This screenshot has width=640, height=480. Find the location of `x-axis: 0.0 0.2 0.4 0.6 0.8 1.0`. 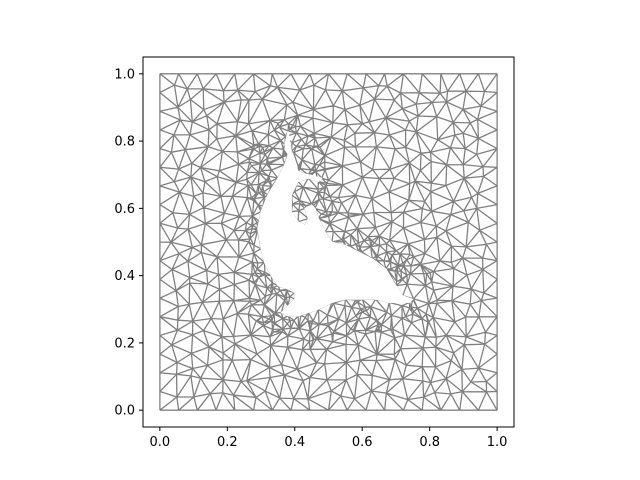

x-axis: 0.0 0.2 0.4 0.6 0.8 1.0 is located at coordinates (329, 438).